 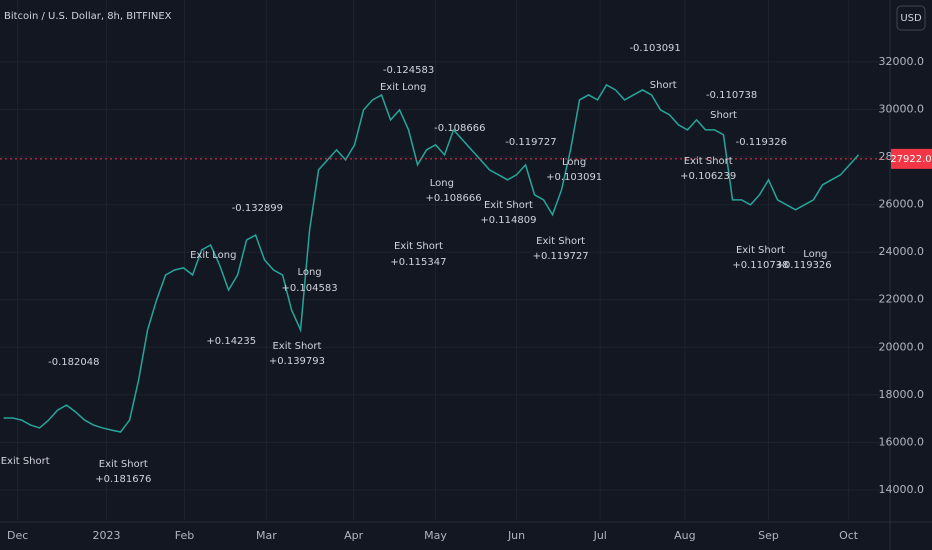 I want to click on annotation: -0.132899, so click(x=257, y=208).